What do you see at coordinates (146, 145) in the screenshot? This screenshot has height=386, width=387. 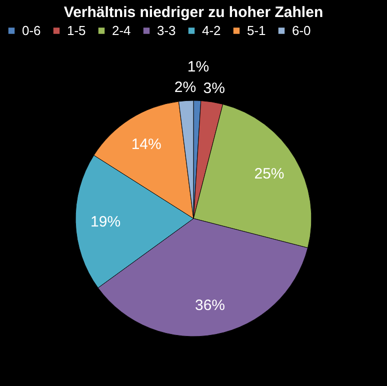 I see `data-label: 14%` at bounding box center [146, 145].